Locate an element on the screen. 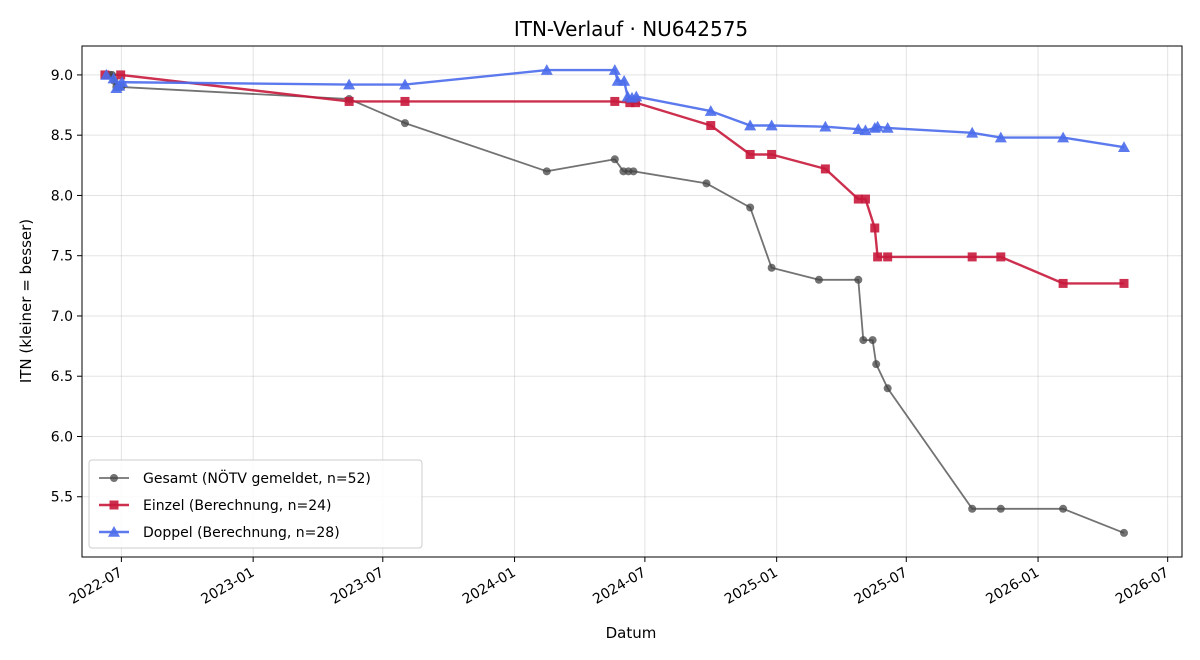  x-axis-label: Datum is located at coordinates (631, 633).